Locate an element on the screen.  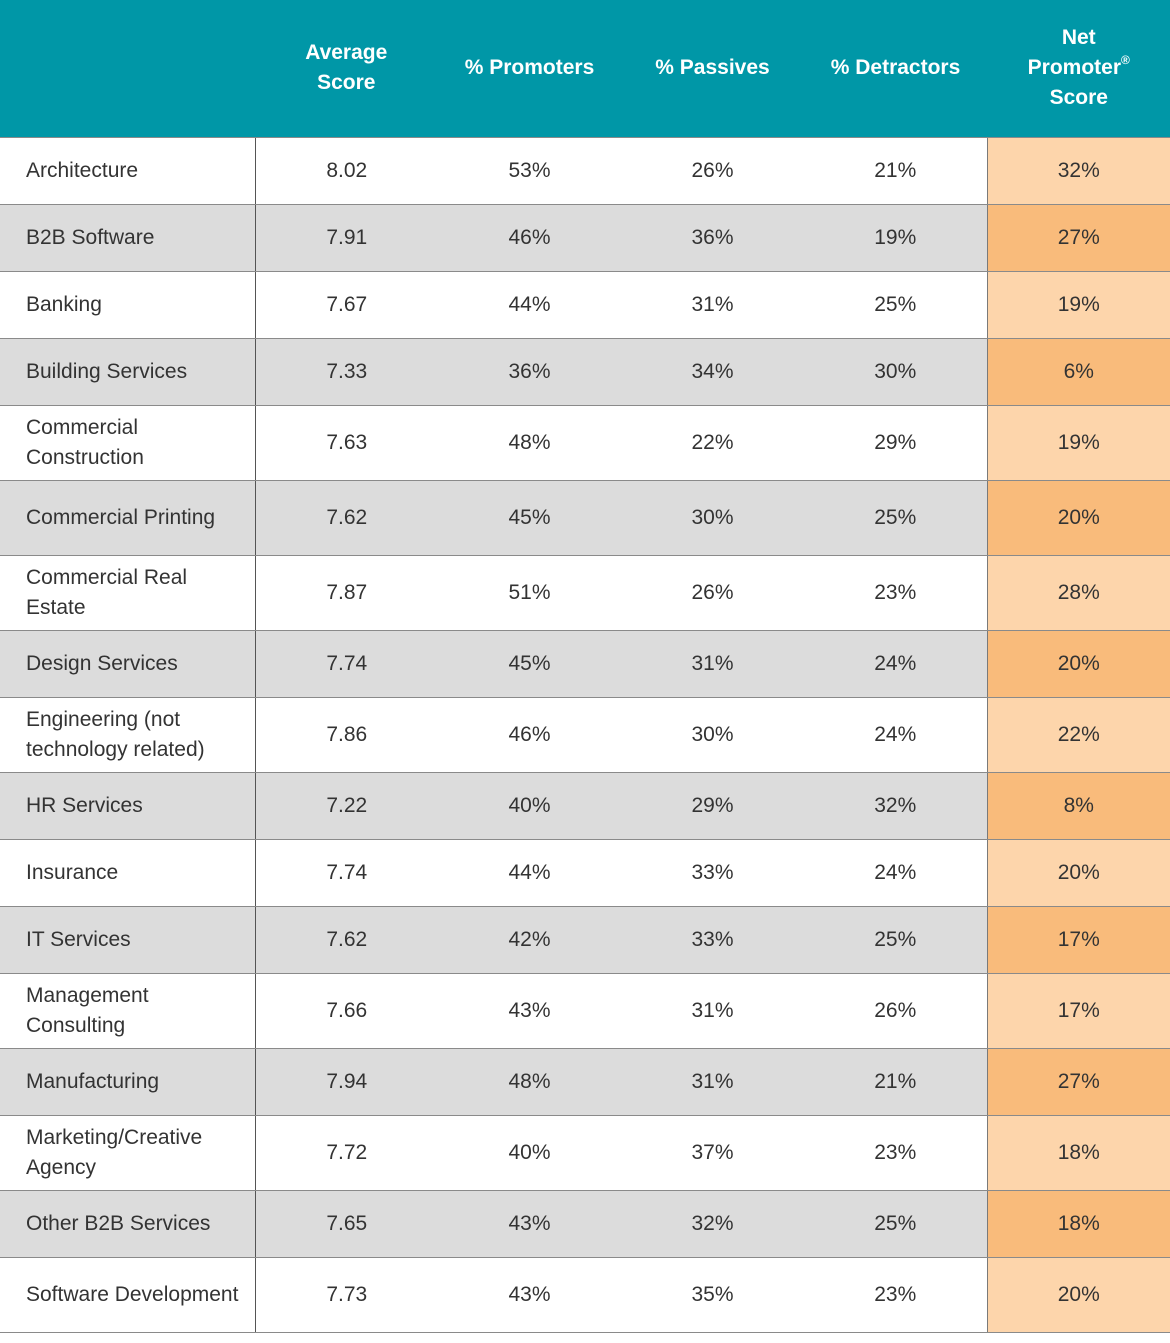
table-row: Building Services 7.33 36% 34% 30% 6% is located at coordinates (585, 372).